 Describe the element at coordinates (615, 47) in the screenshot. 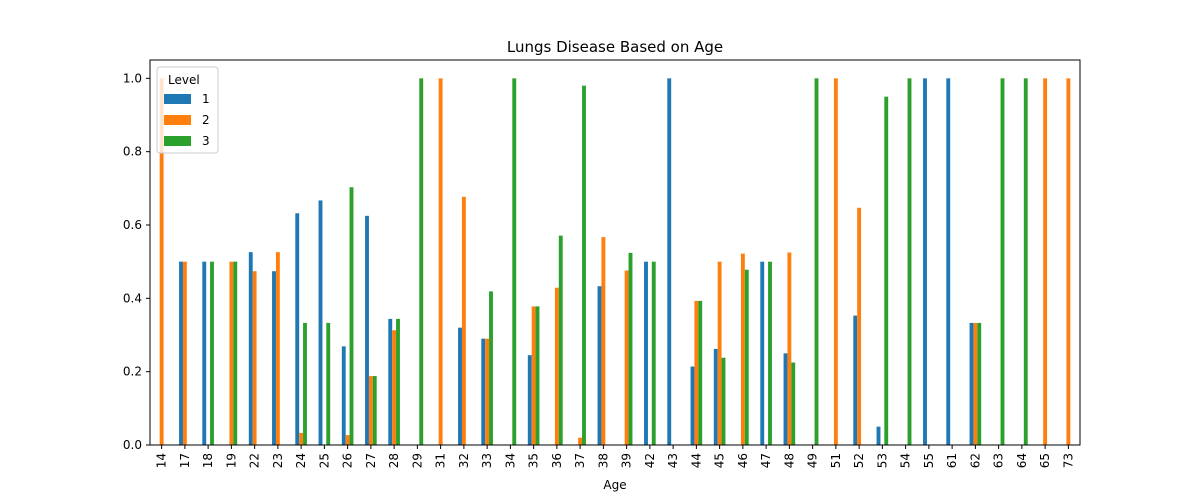

I see `chart-title: Lungs Disease Based on Age` at that location.